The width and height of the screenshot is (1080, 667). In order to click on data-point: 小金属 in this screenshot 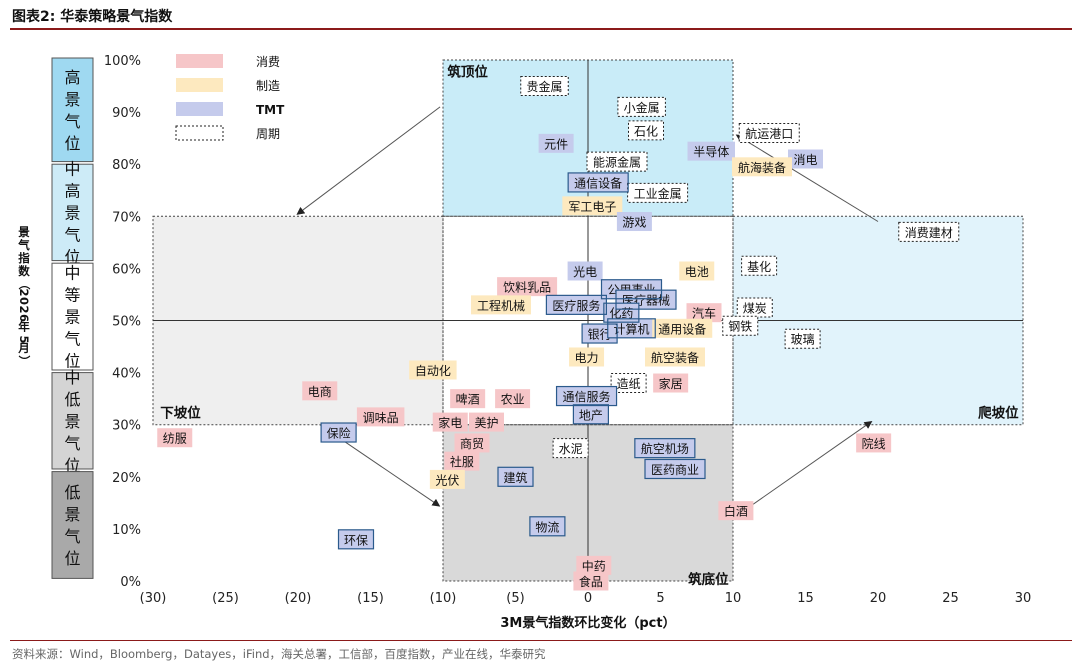, I will do `click(641, 106)`.